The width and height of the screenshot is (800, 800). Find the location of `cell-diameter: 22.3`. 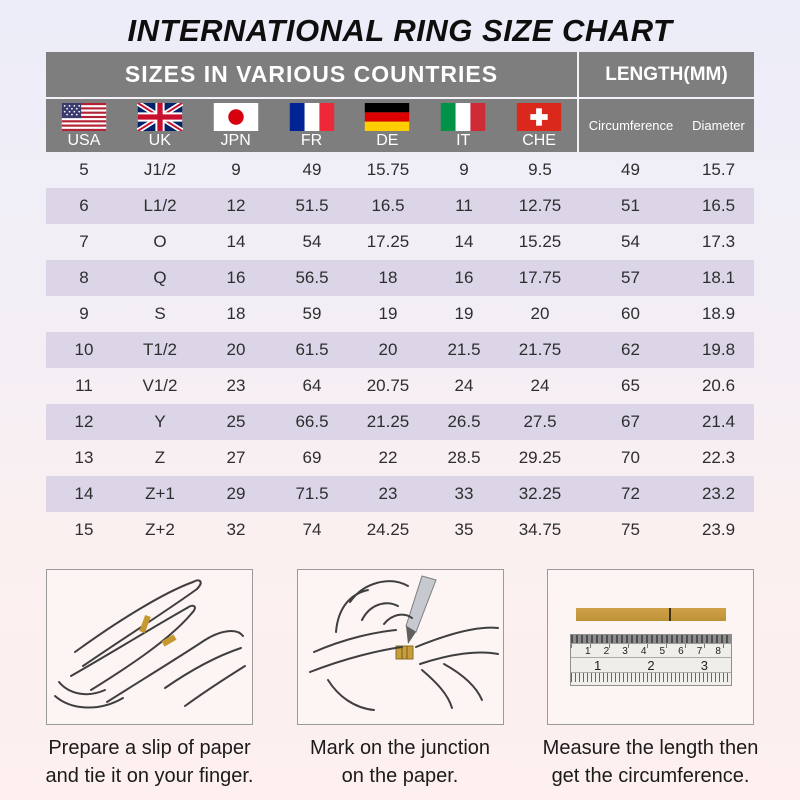

cell-diameter: 22.3 is located at coordinates (718, 457).